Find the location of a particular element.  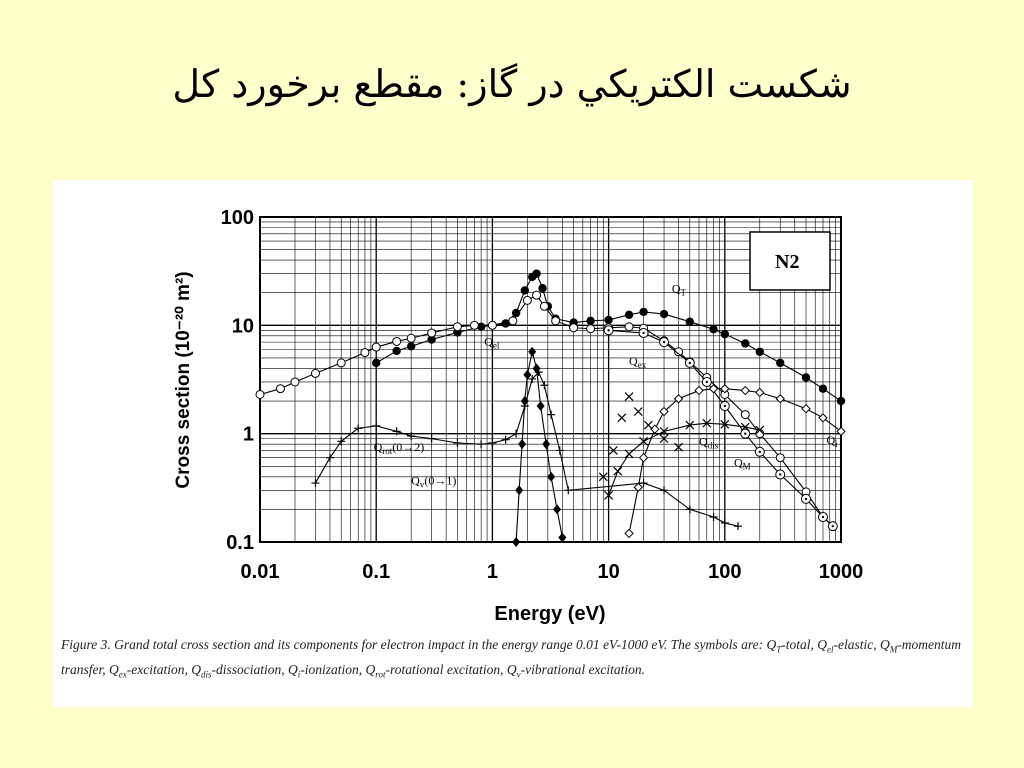

series-label: Qi is located at coordinates (832, 441).